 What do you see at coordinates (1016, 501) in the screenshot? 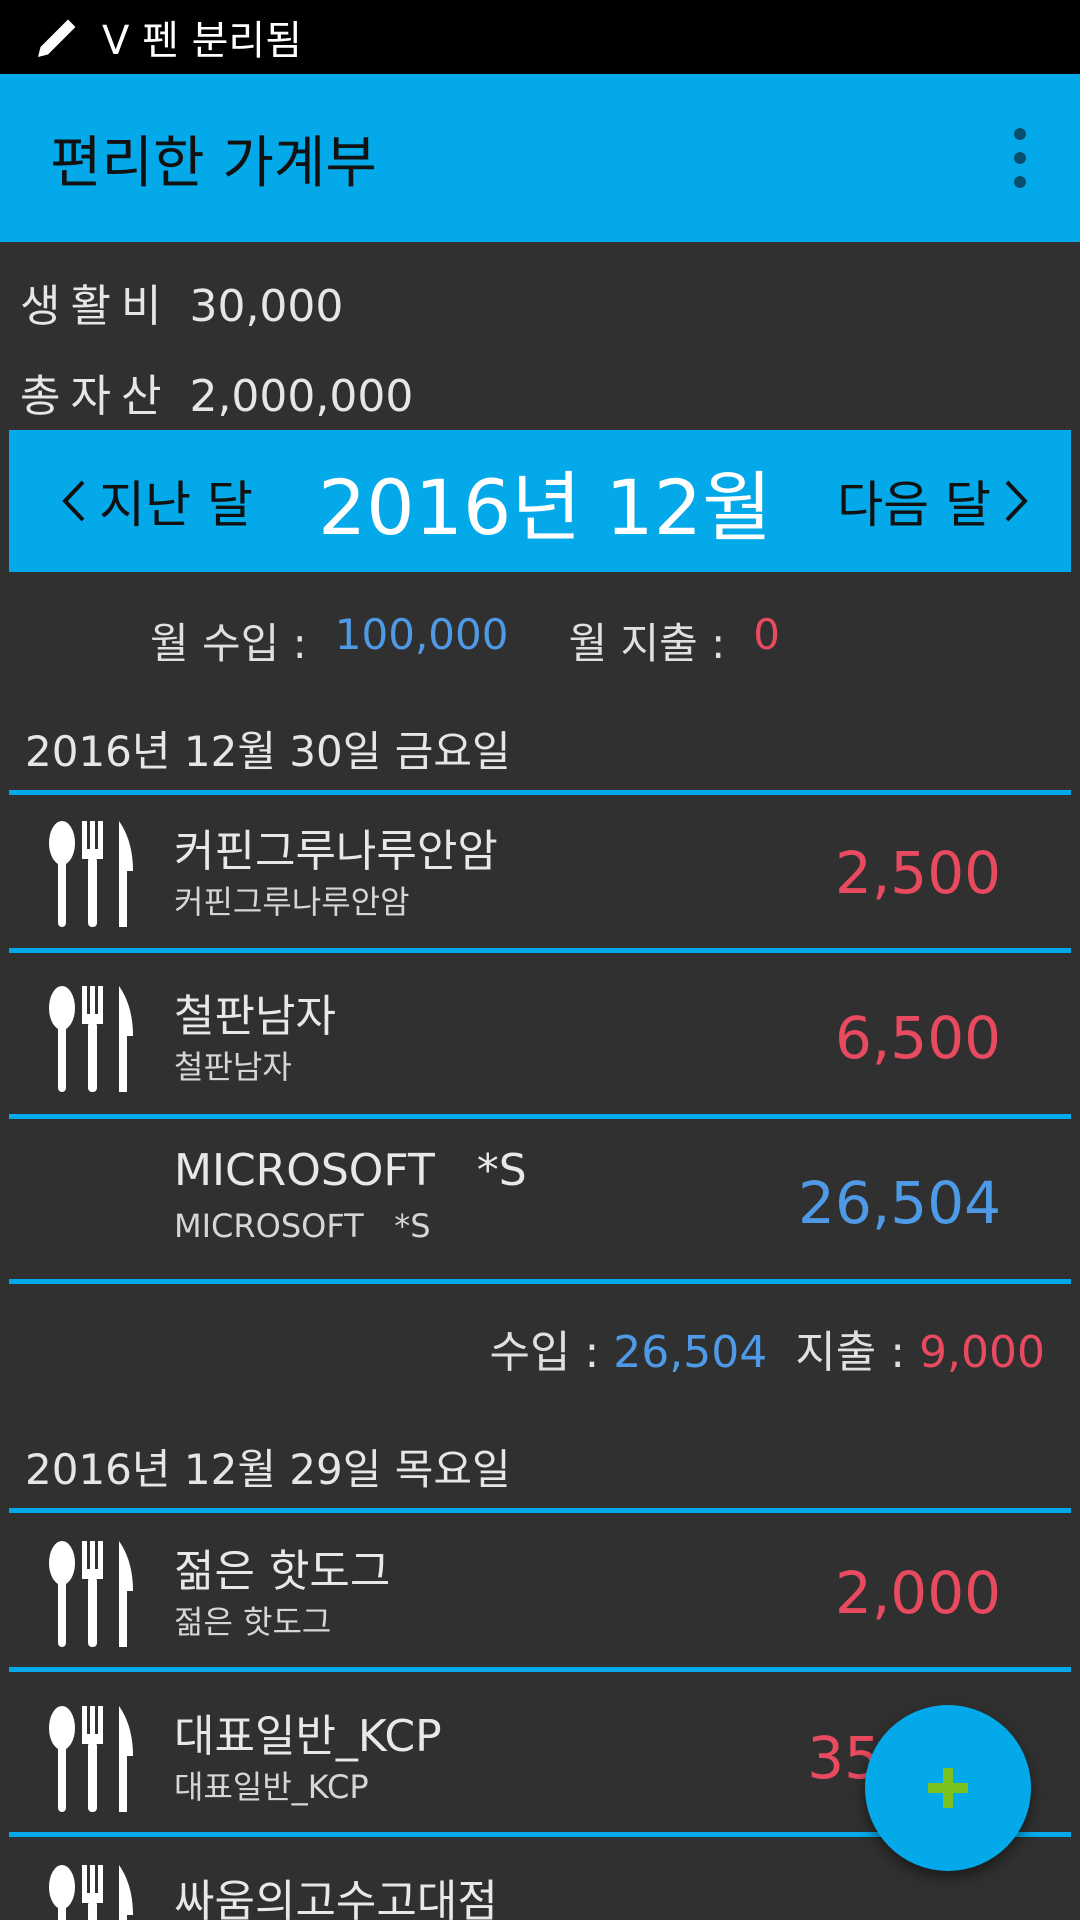
I see `chevron-right-icon` at bounding box center [1016, 501].